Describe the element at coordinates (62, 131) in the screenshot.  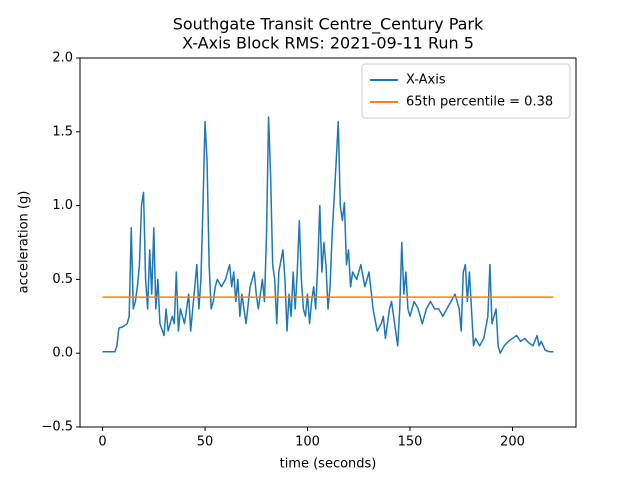
I see `y-tick-label: 1.5` at that location.